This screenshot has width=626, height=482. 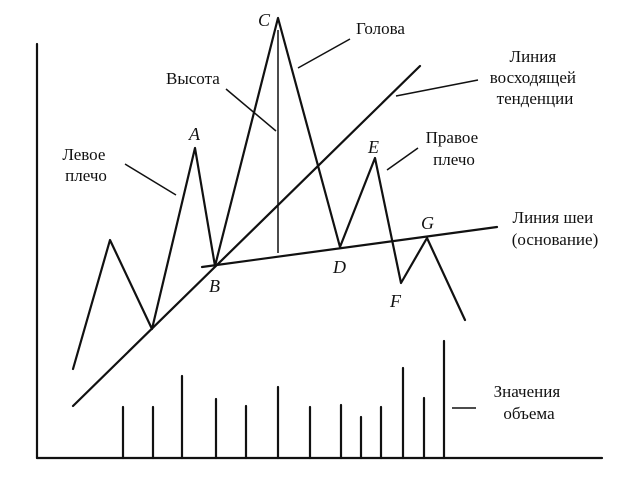 I want to click on point-label-e: E, so click(x=373, y=147).